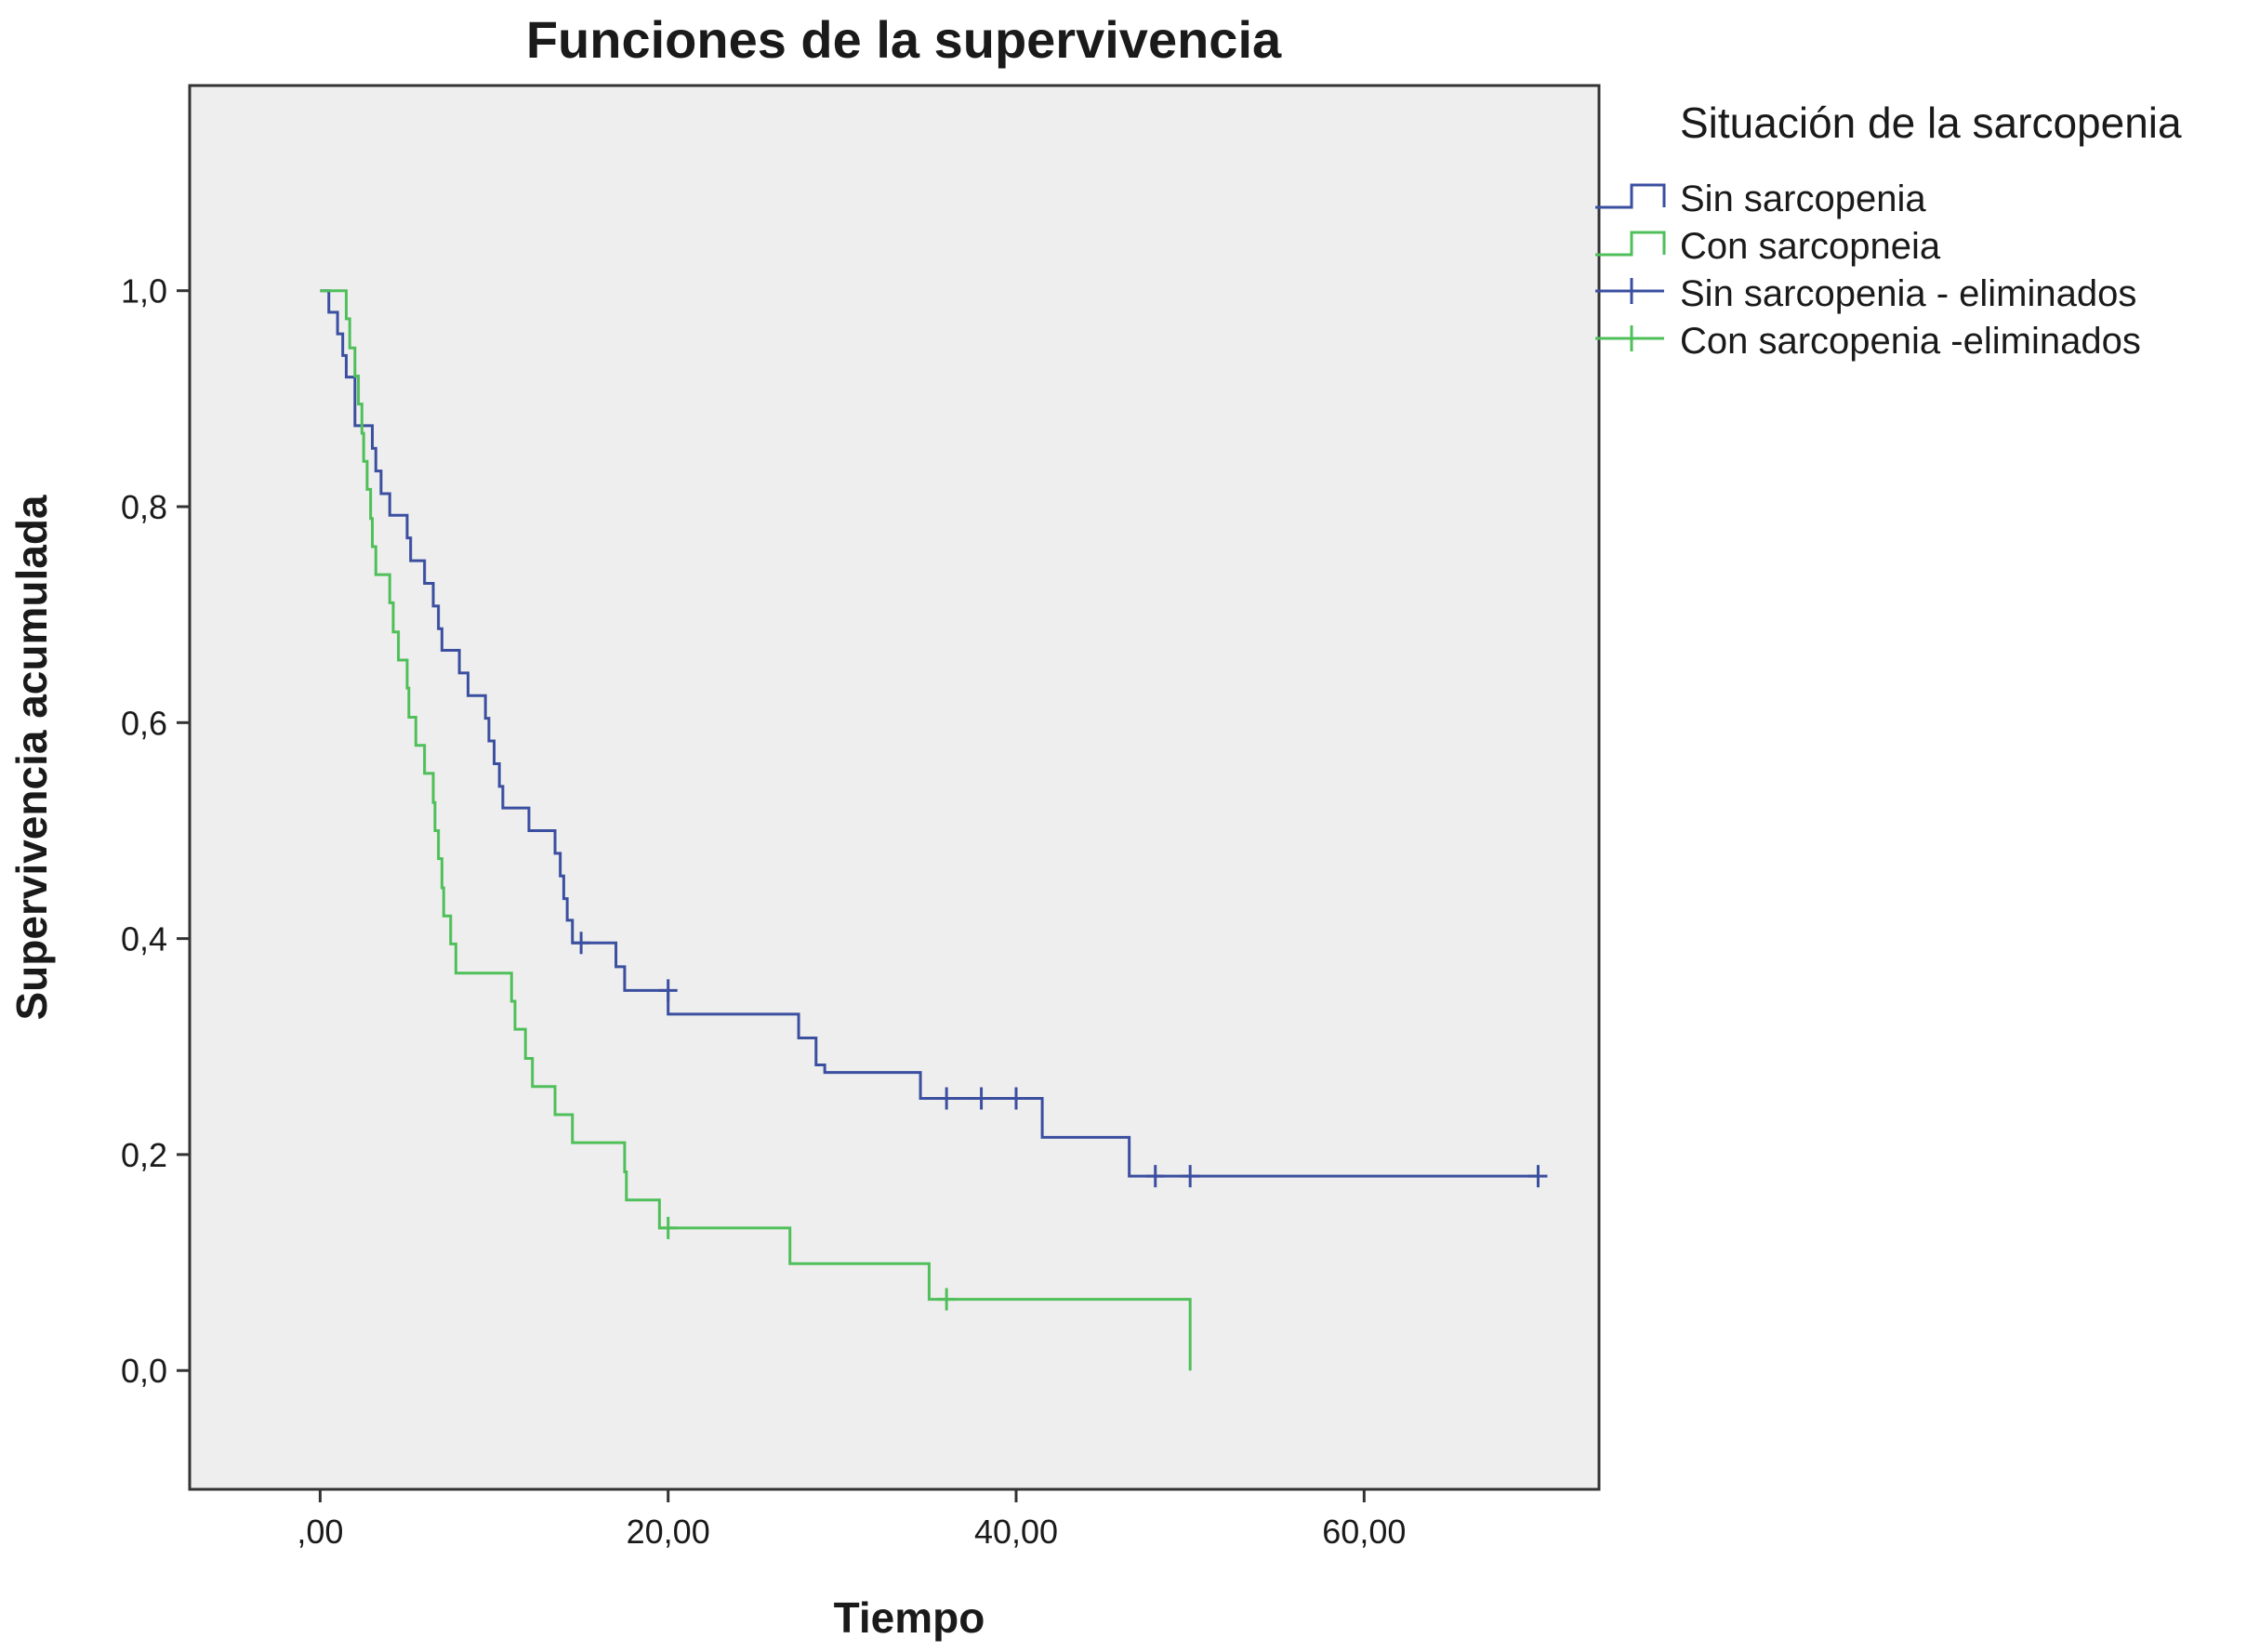 The height and width of the screenshot is (1652, 2247). I want to click on y-axis-title: Supervivencia acumulada, so click(31, 757).